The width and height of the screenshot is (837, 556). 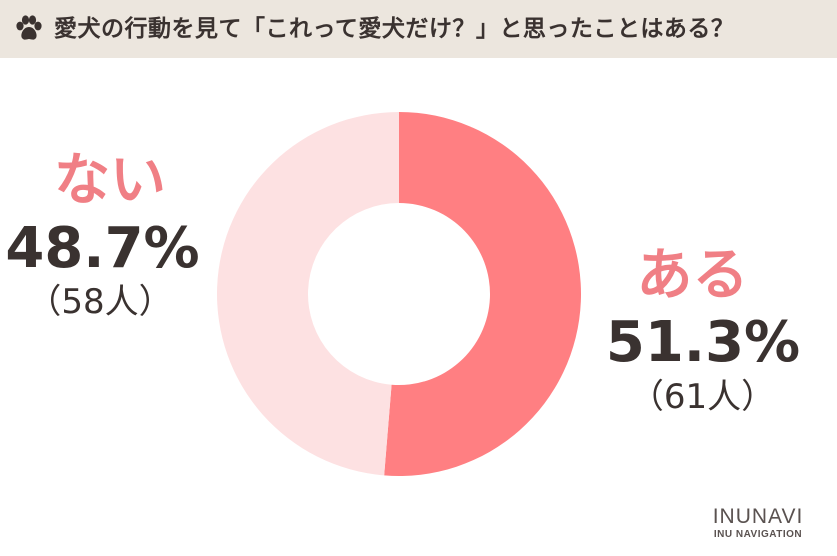 What do you see at coordinates (702, 397) in the screenshot?
I see `count-yes: （61人）` at bounding box center [702, 397].